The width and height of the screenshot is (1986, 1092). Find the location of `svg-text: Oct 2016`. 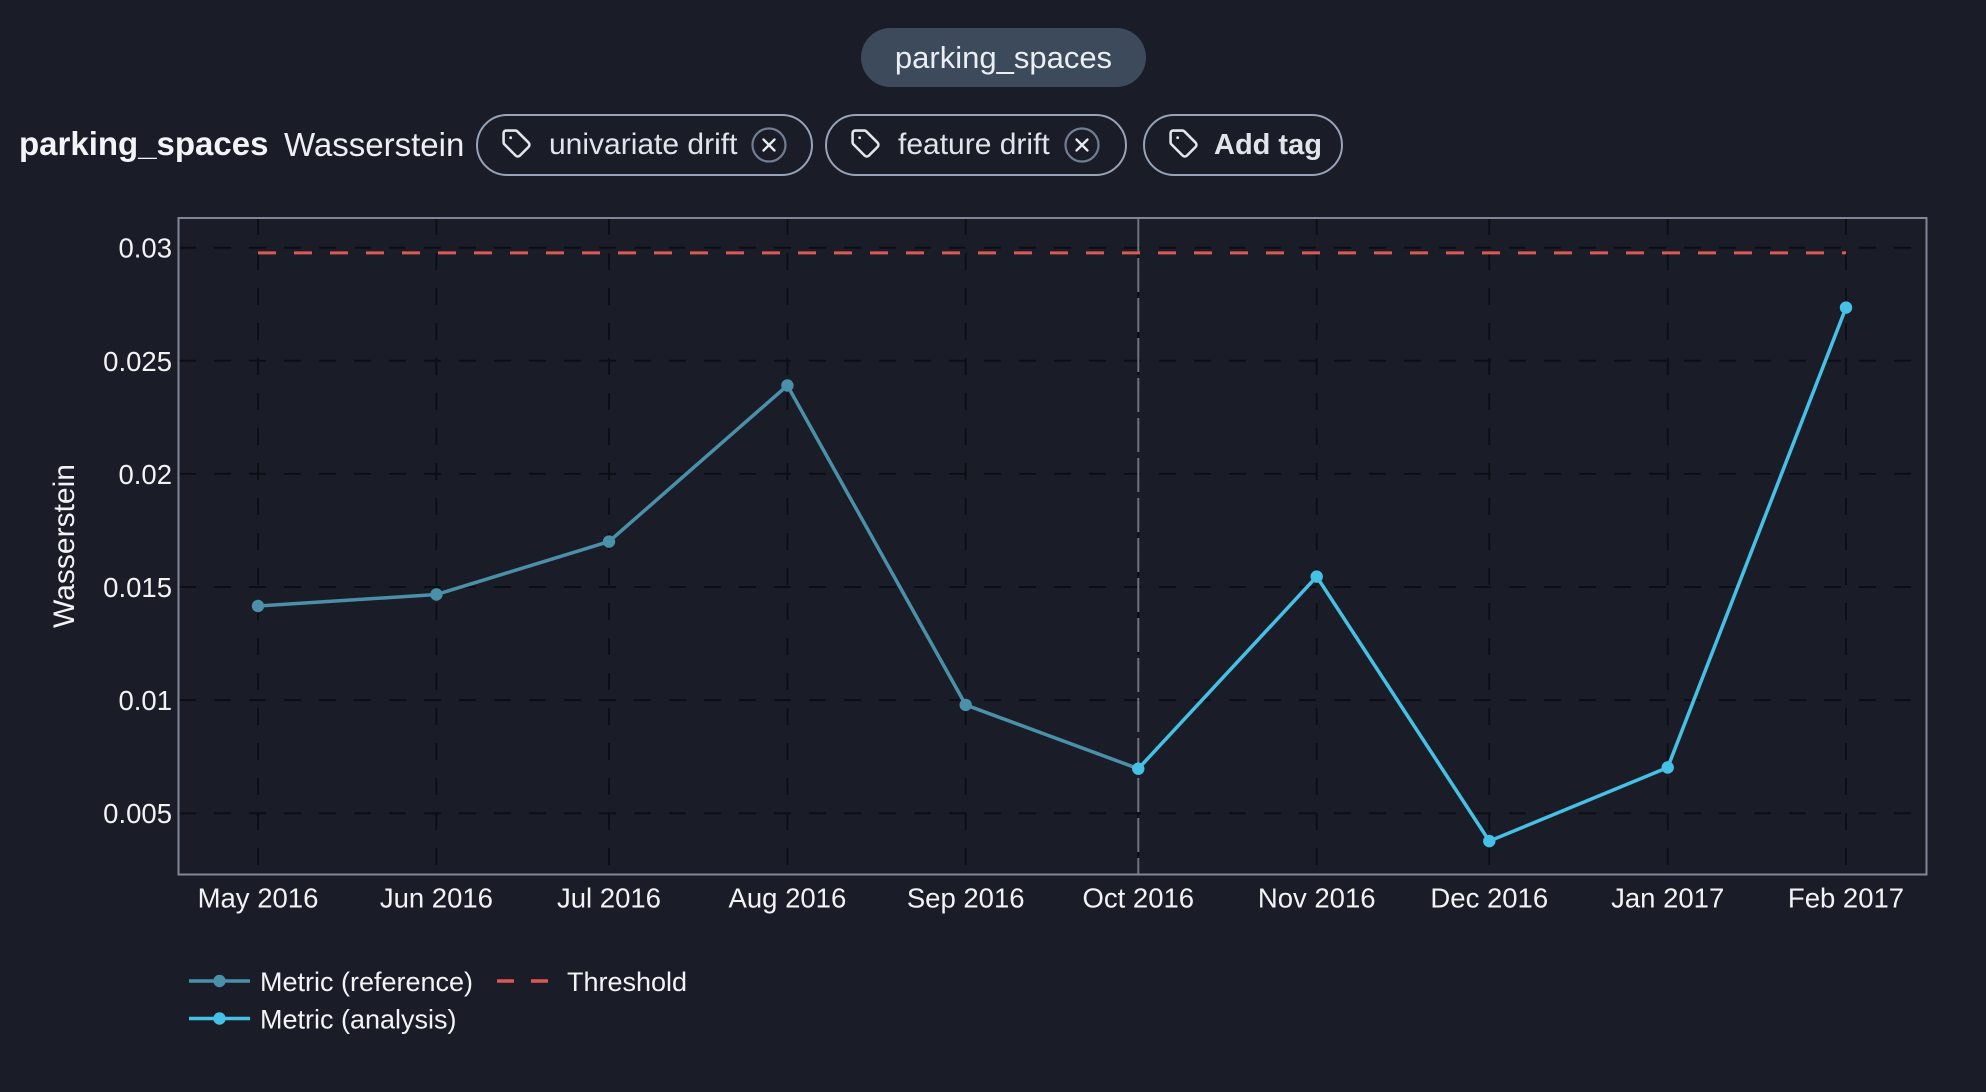

svg-text: Oct 2016 is located at coordinates (1138, 898).